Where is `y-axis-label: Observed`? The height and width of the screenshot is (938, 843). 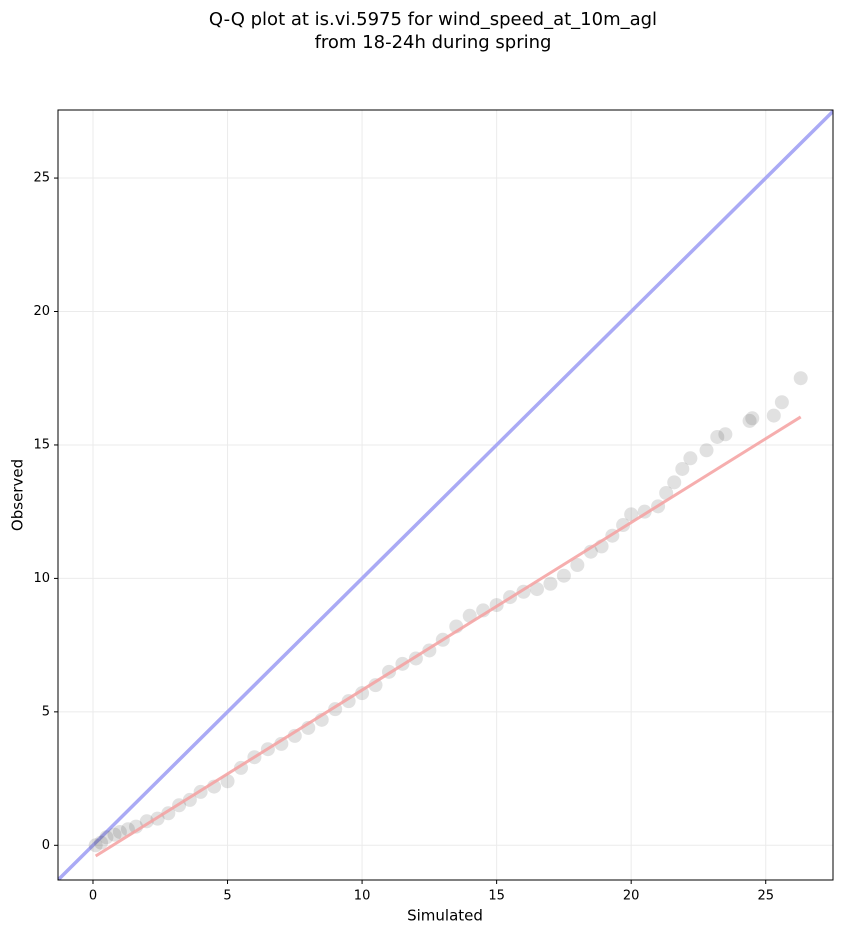
y-axis-label: Observed is located at coordinates (18, 495).